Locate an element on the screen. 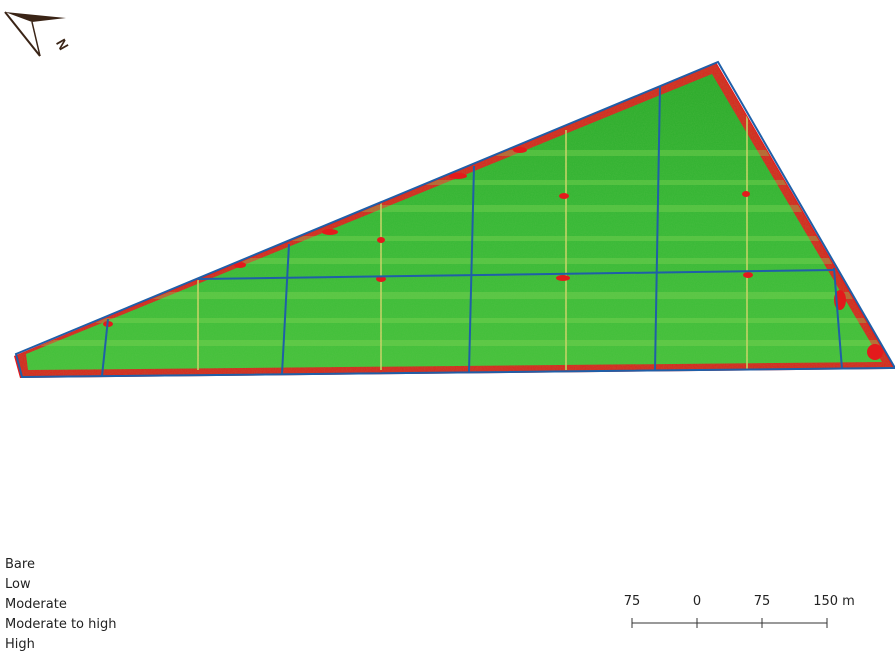 This screenshot has height=655, width=895. legend-items: Bare Low Moderate Moderate to high High is located at coordinates (60, 605).